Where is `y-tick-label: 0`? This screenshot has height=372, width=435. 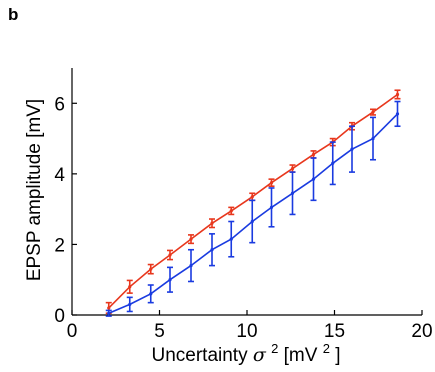
y-tick-label: 0 is located at coordinates (59, 316).